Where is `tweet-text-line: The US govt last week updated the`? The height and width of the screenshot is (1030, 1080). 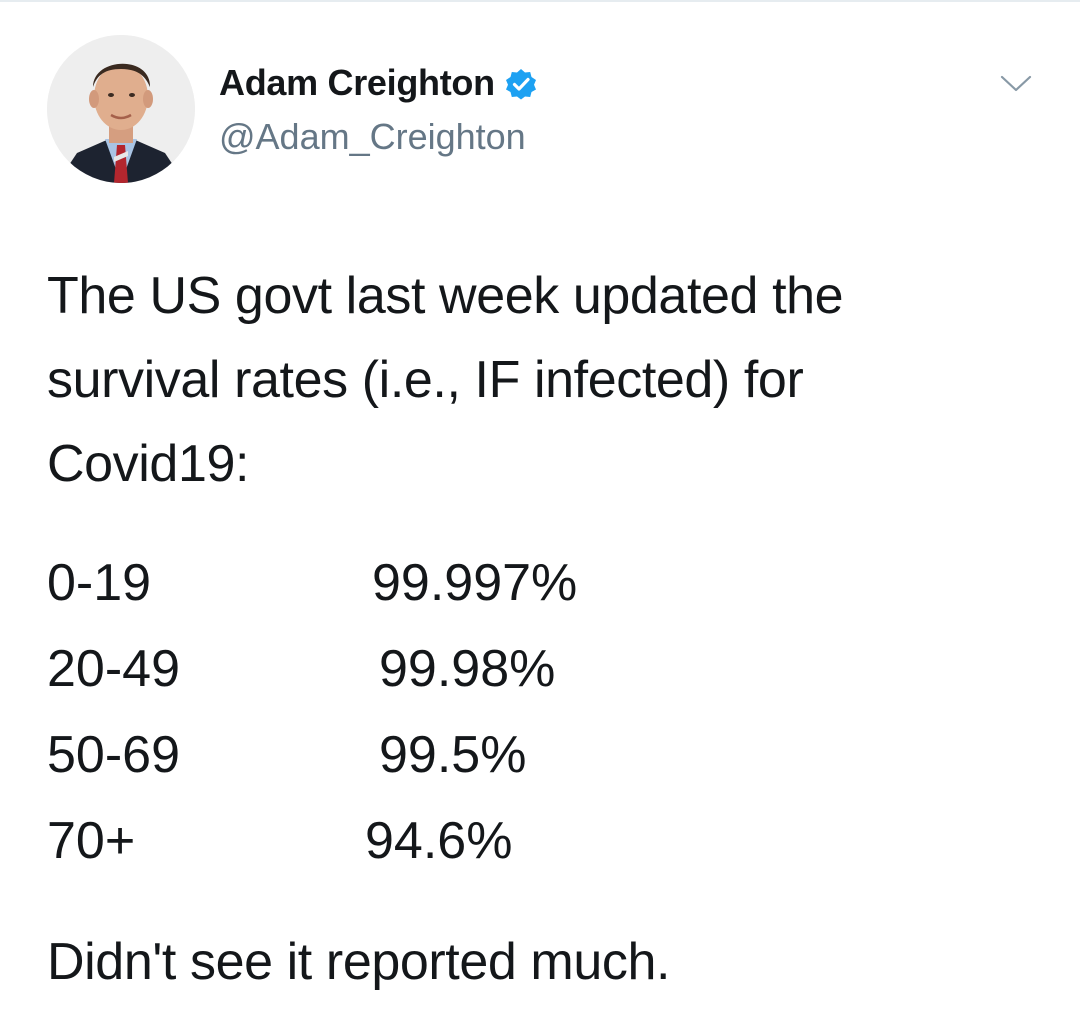 tweet-text-line: The US govt last week updated the is located at coordinates (445, 296).